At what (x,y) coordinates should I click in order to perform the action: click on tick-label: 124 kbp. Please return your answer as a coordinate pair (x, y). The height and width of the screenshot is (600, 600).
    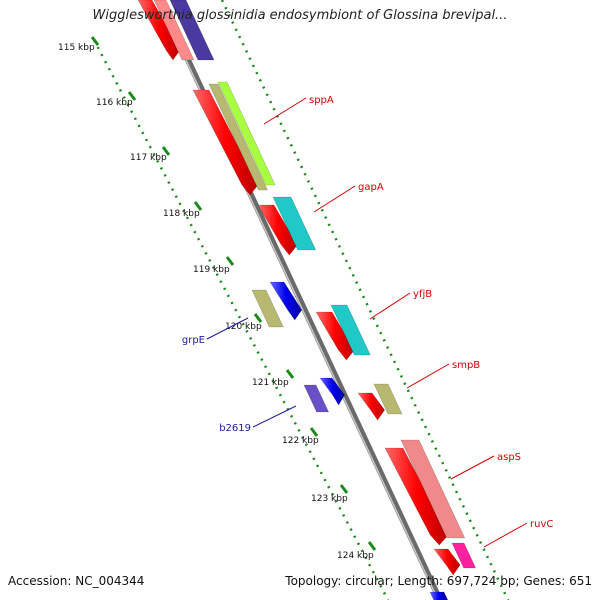
    Looking at the image, I should click on (355, 556).